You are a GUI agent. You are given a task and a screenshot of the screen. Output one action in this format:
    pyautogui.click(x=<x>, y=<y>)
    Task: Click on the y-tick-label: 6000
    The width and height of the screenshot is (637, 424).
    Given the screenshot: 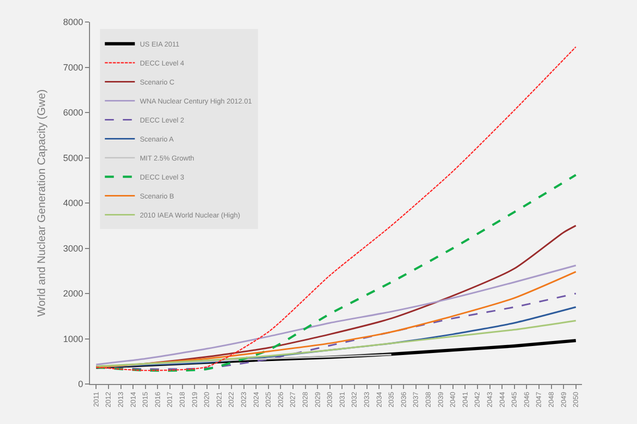 What is the action you would take?
    pyautogui.click(x=73, y=113)
    